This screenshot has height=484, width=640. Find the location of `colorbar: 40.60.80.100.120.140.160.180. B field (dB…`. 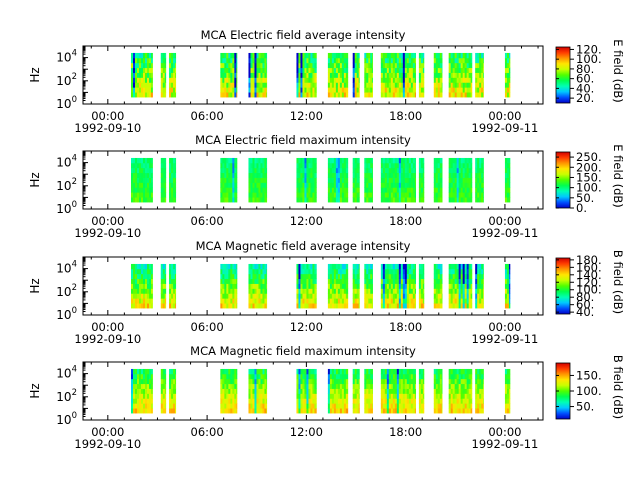

colorbar: 40.60.80.100.120.140.160.180. B field (dB… is located at coordinates (590, 284).